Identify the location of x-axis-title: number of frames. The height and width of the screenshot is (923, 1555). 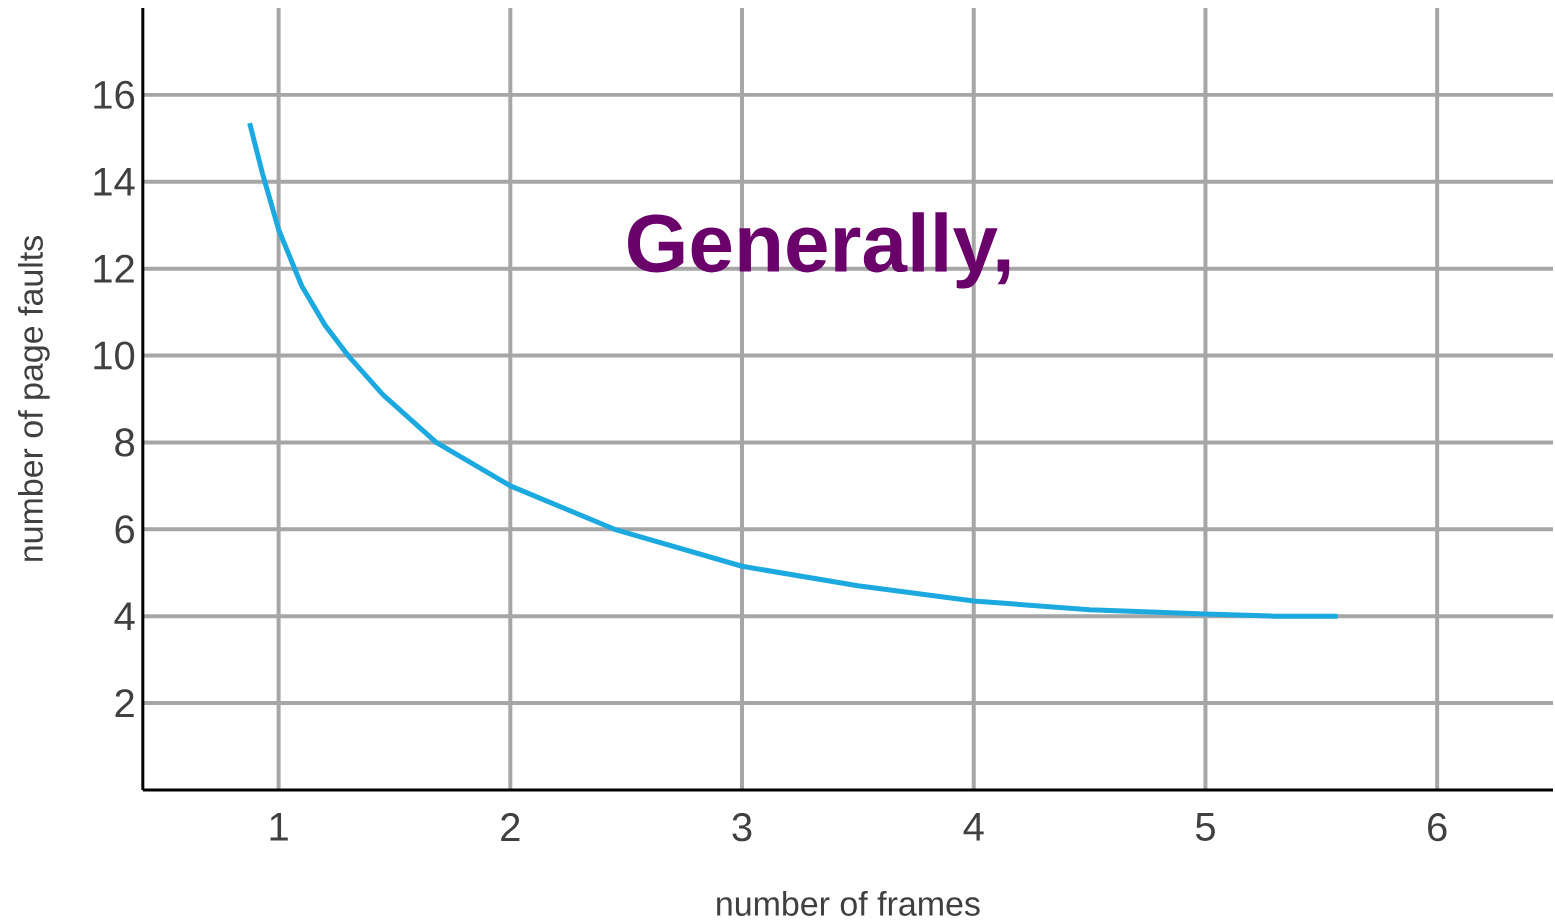
(848, 904).